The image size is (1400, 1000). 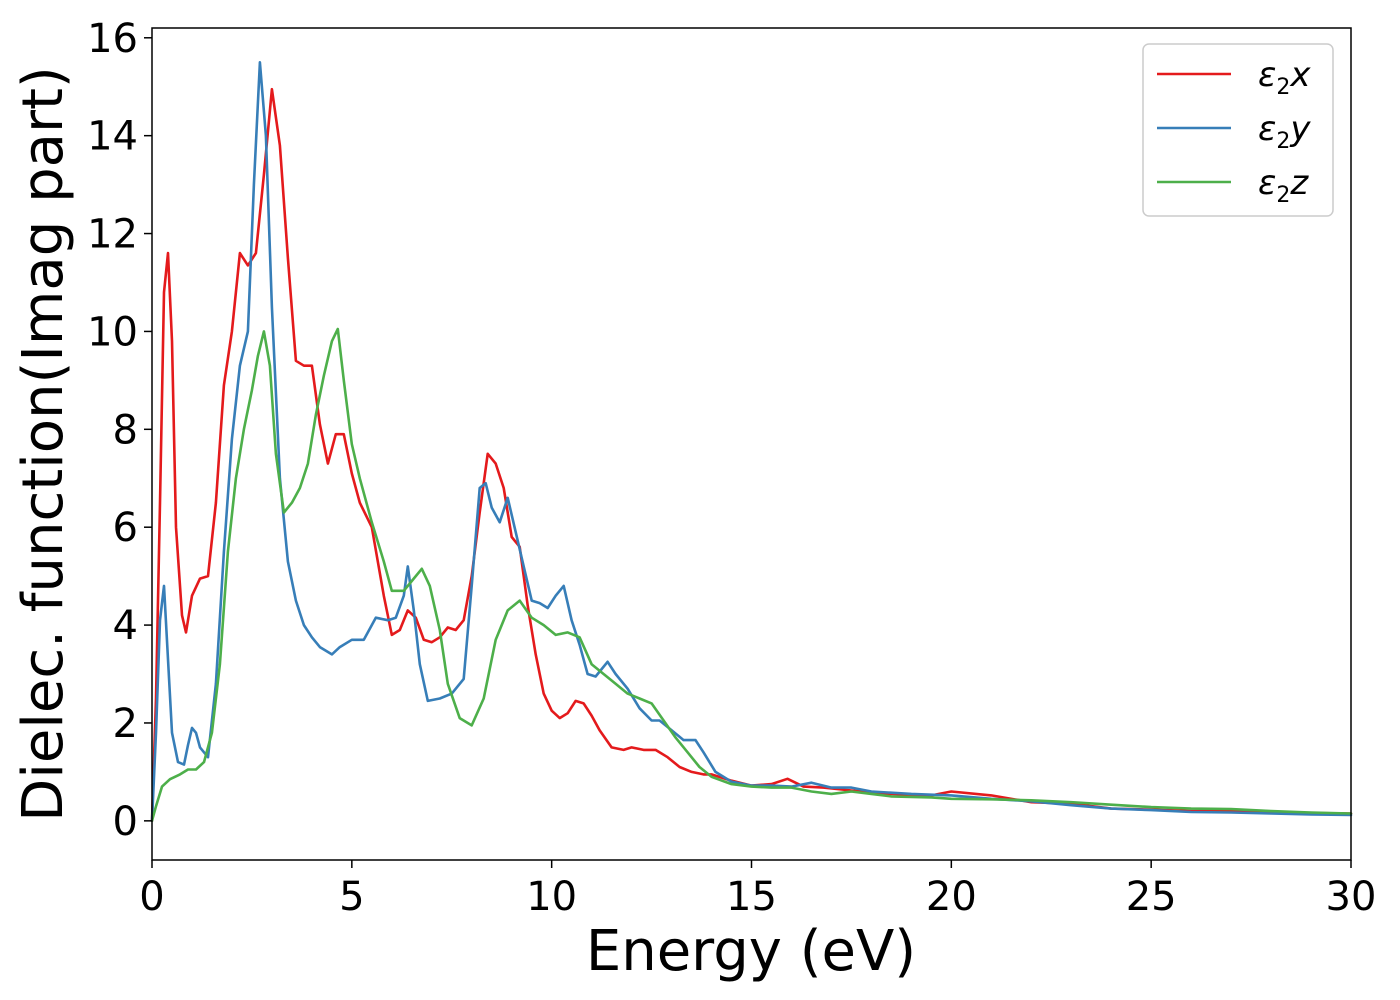 I want to click on y-tick-label: 2, so click(x=125, y=724).